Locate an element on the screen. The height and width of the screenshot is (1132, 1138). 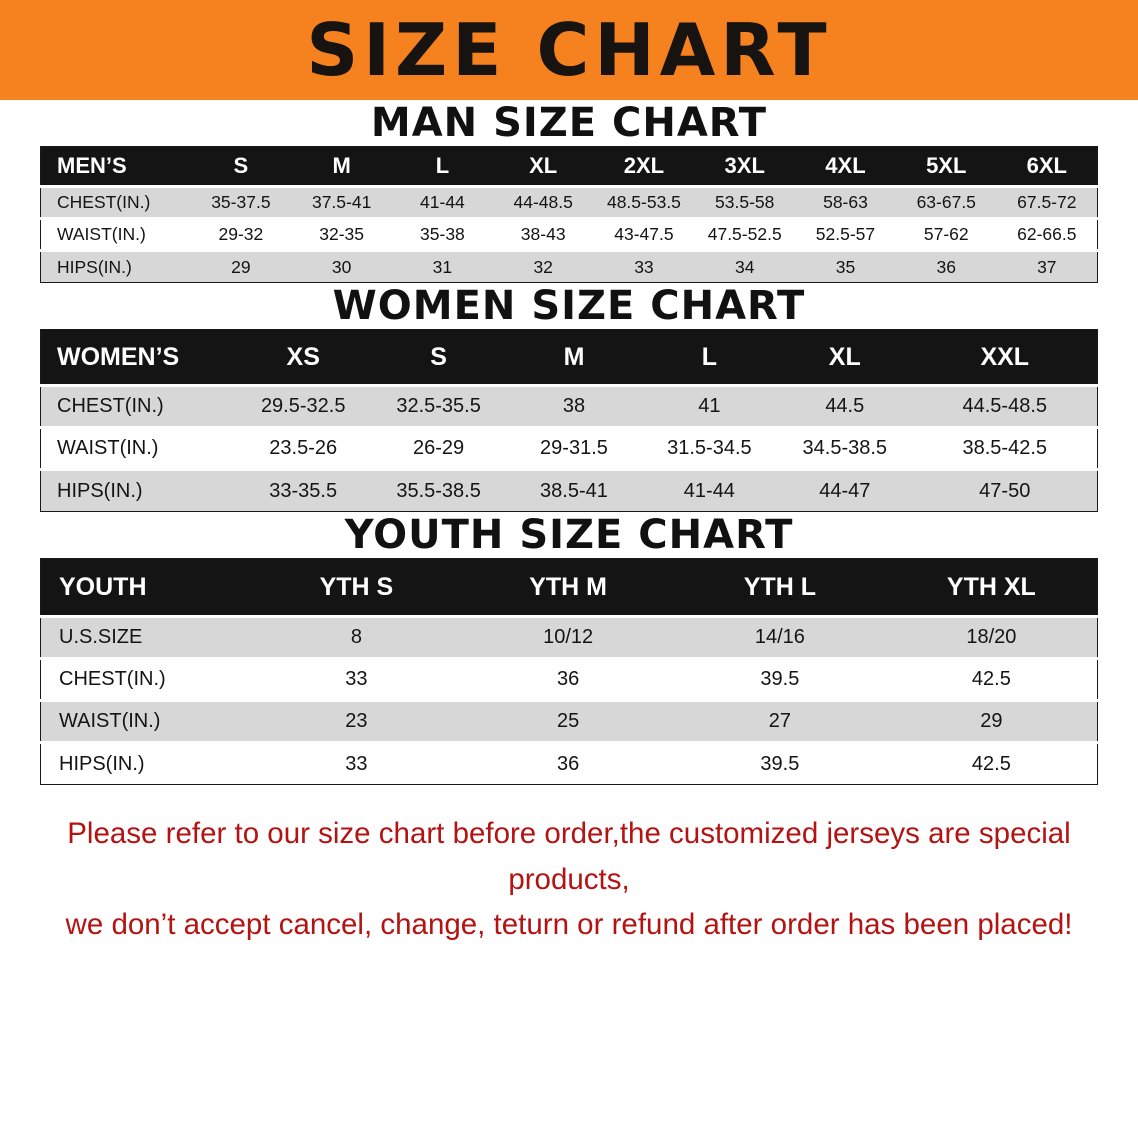
size-header-cell: YTH XL is located at coordinates (991, 587).